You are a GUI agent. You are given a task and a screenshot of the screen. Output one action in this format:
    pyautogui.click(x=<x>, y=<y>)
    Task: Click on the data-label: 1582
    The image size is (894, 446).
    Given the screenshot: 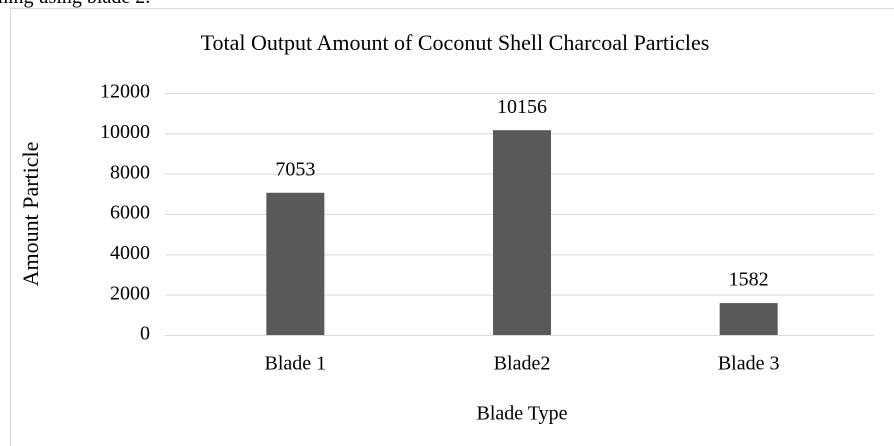 What is the action you would take?
    pyautogui.click(x=749, y=280)
    